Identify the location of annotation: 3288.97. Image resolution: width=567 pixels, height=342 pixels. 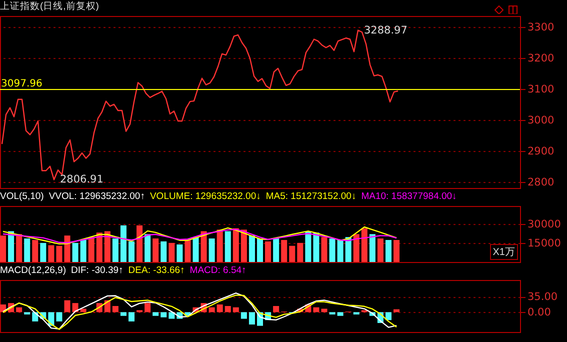
(386, 30).